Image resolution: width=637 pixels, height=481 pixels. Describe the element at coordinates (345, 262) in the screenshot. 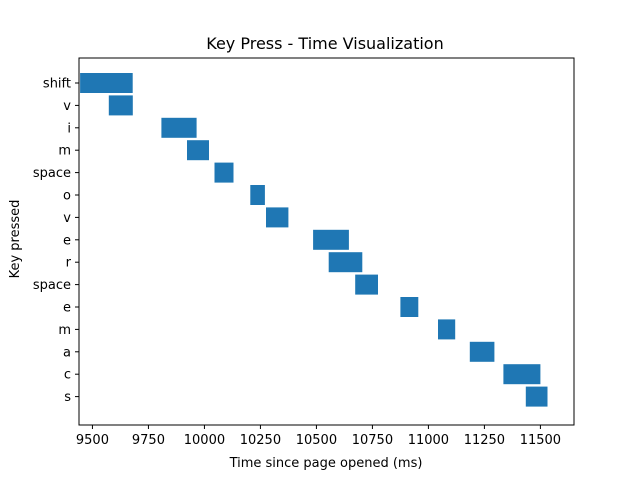

I see `bar-r` at that location.